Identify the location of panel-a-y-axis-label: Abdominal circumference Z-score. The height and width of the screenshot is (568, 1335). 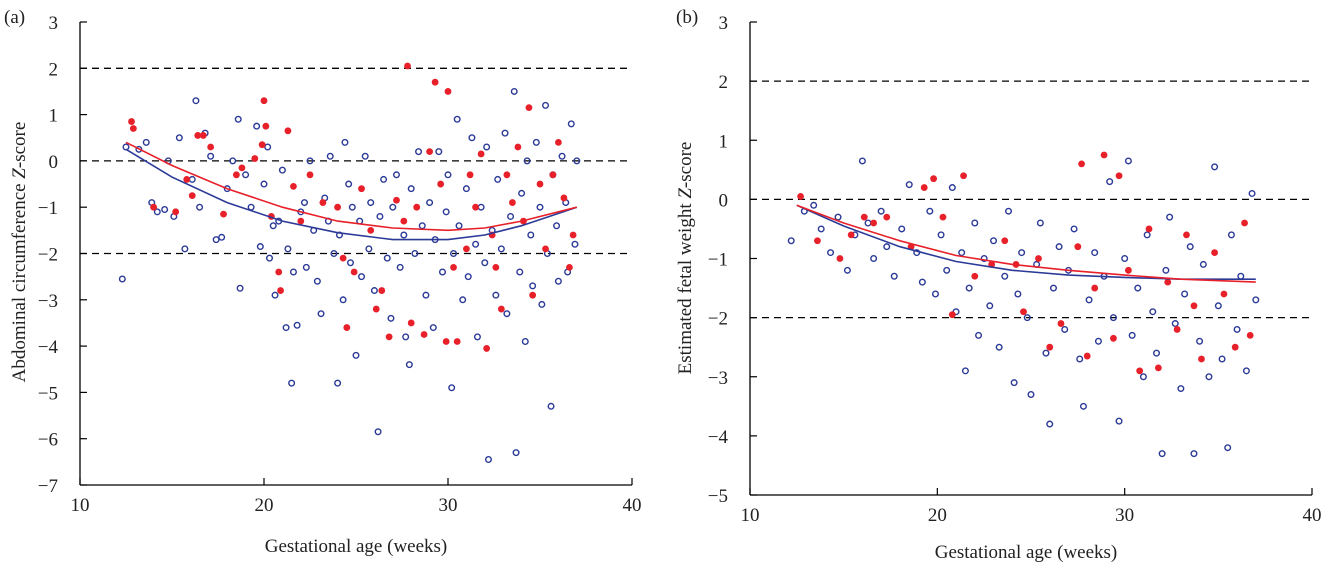
(19, 252).